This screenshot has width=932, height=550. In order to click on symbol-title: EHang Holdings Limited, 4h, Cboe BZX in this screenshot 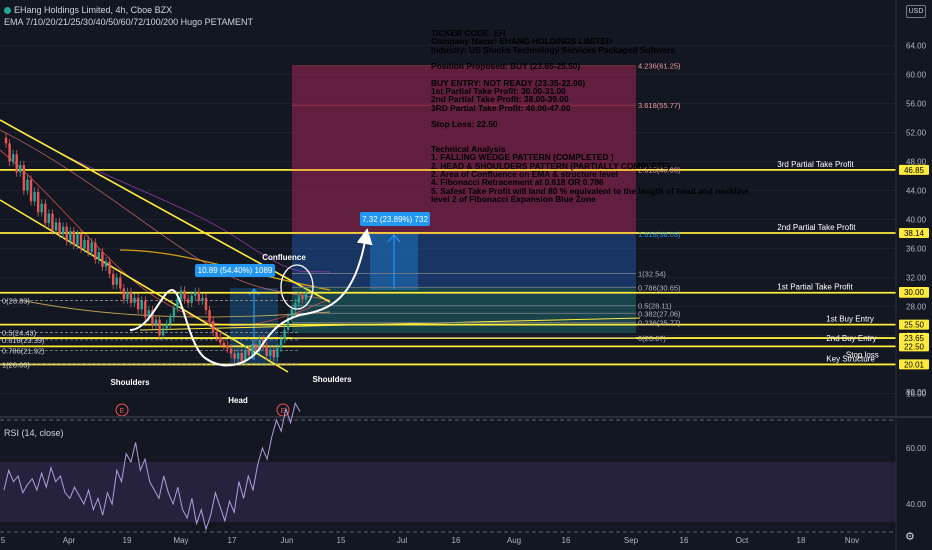, I will do `click(88, 10)`.